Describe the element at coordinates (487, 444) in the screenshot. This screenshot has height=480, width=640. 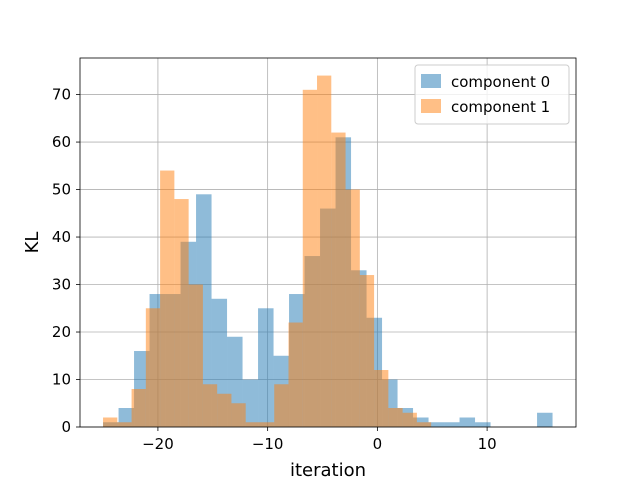
I see `x-tick-label: 10` at that location.